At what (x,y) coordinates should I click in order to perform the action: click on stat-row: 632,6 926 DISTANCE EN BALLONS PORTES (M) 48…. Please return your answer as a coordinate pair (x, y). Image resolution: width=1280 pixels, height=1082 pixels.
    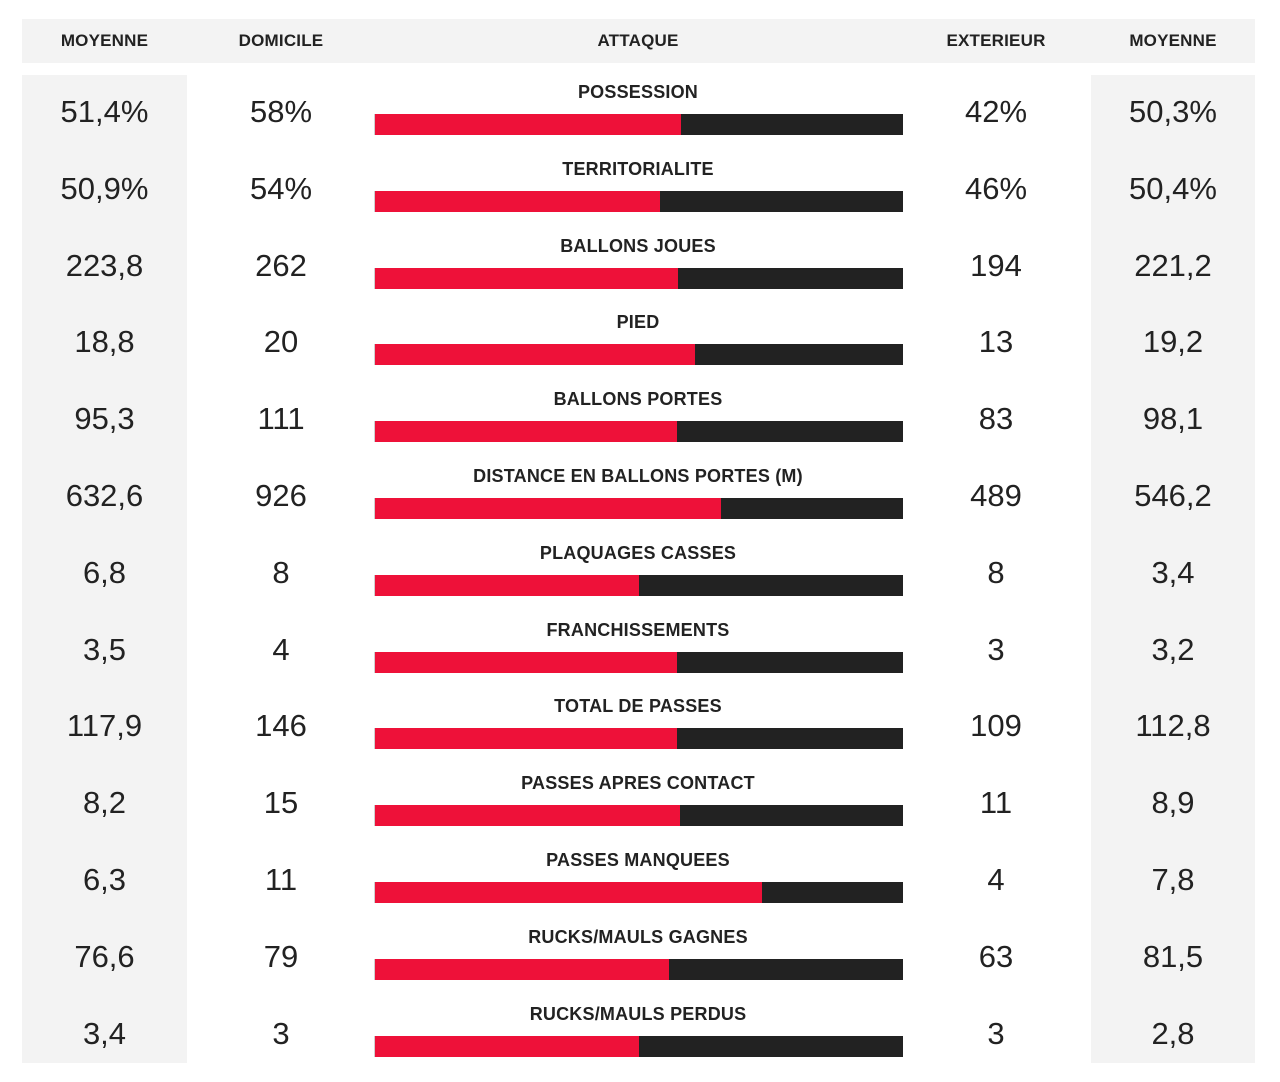
    Looking at the image, I should click on (640, 497).